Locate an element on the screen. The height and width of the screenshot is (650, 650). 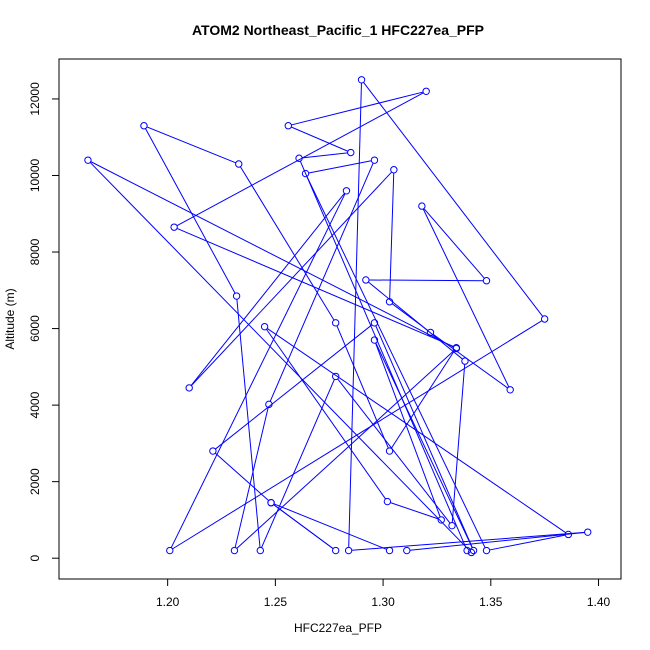
y-tick-label: 6000 is located at coordinates (35, 328).